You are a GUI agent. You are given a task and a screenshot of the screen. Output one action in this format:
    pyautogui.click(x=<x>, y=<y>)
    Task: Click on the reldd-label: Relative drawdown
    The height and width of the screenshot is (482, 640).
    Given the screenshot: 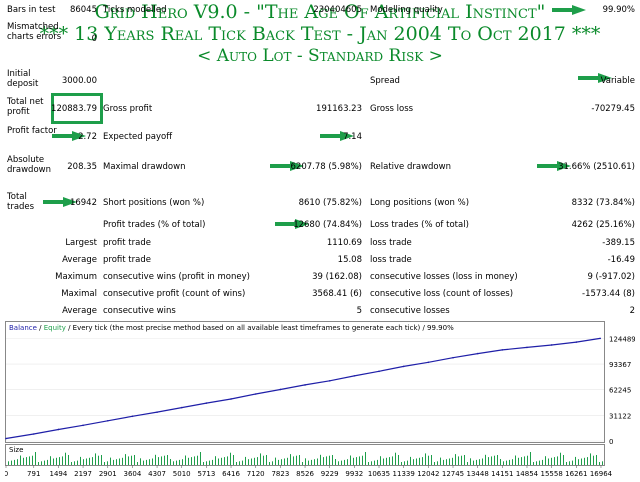 What is the action you would take?
    pyautogui.click(x=410, y=167)
    